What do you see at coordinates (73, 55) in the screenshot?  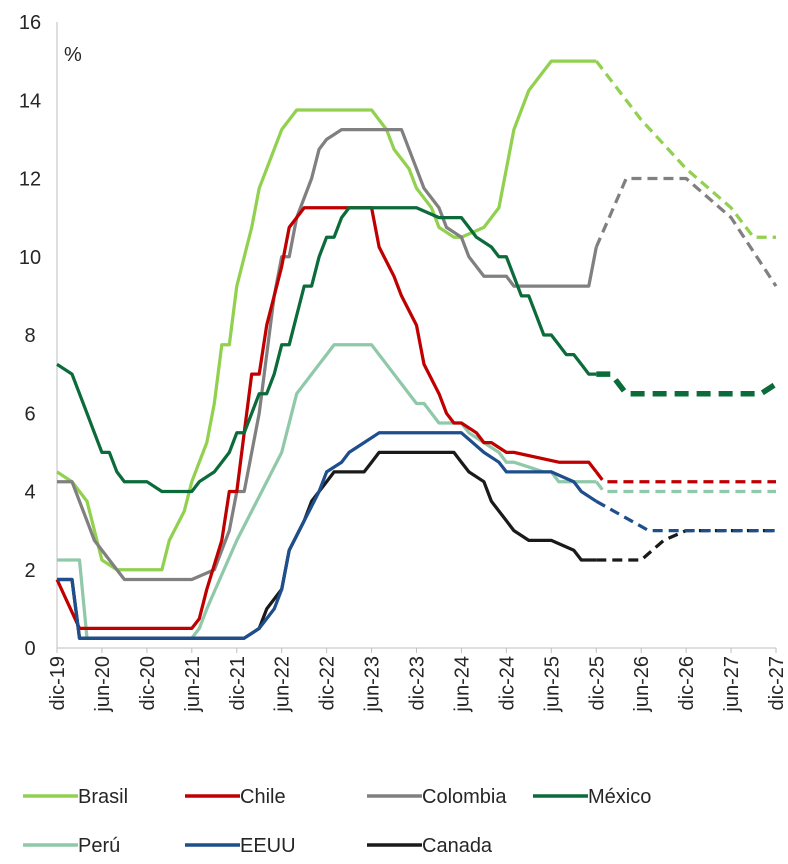 I see `y-axis-unit-label: %` at bounding box center [73, 55].